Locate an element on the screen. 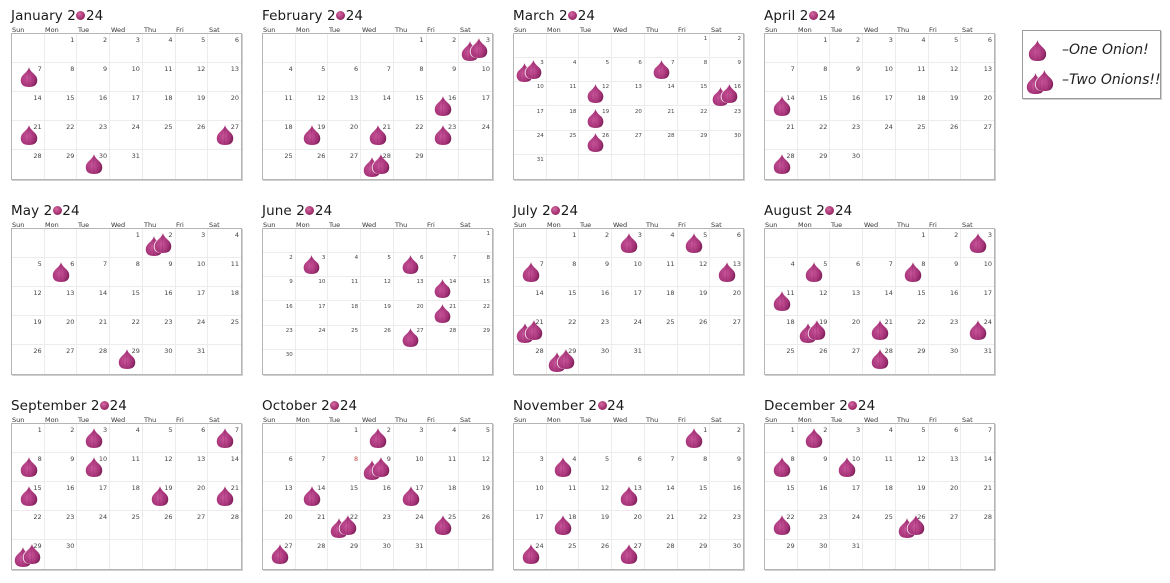 Image resolution: width=1170 pixels, height=583 pixels. day-cell: 7 is located at coordinates (781, 77).